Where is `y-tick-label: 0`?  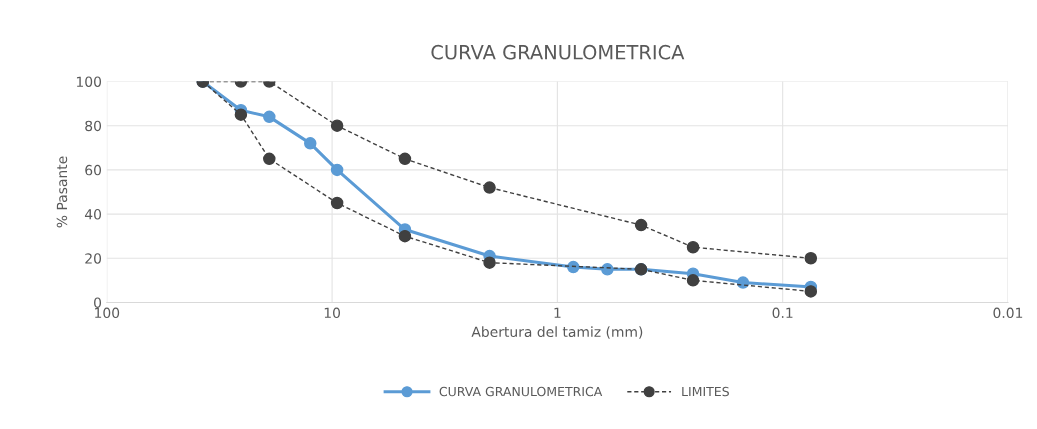
y-tick-label: 0 is located at coordinates (98, 302).